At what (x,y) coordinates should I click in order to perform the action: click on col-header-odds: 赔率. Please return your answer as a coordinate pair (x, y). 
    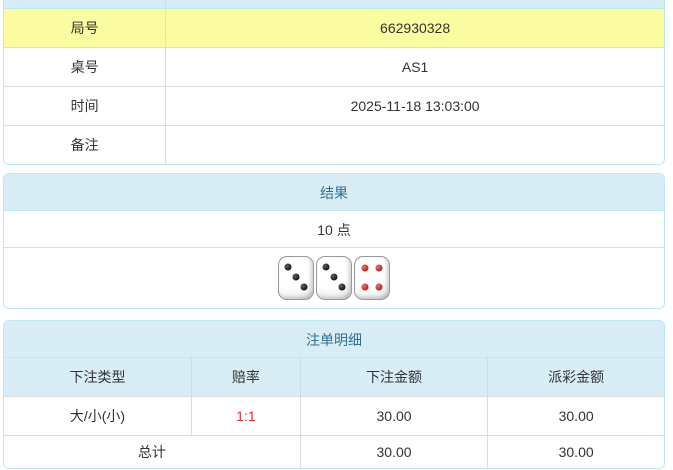
    Looking at the image, I should click on (246, 377).